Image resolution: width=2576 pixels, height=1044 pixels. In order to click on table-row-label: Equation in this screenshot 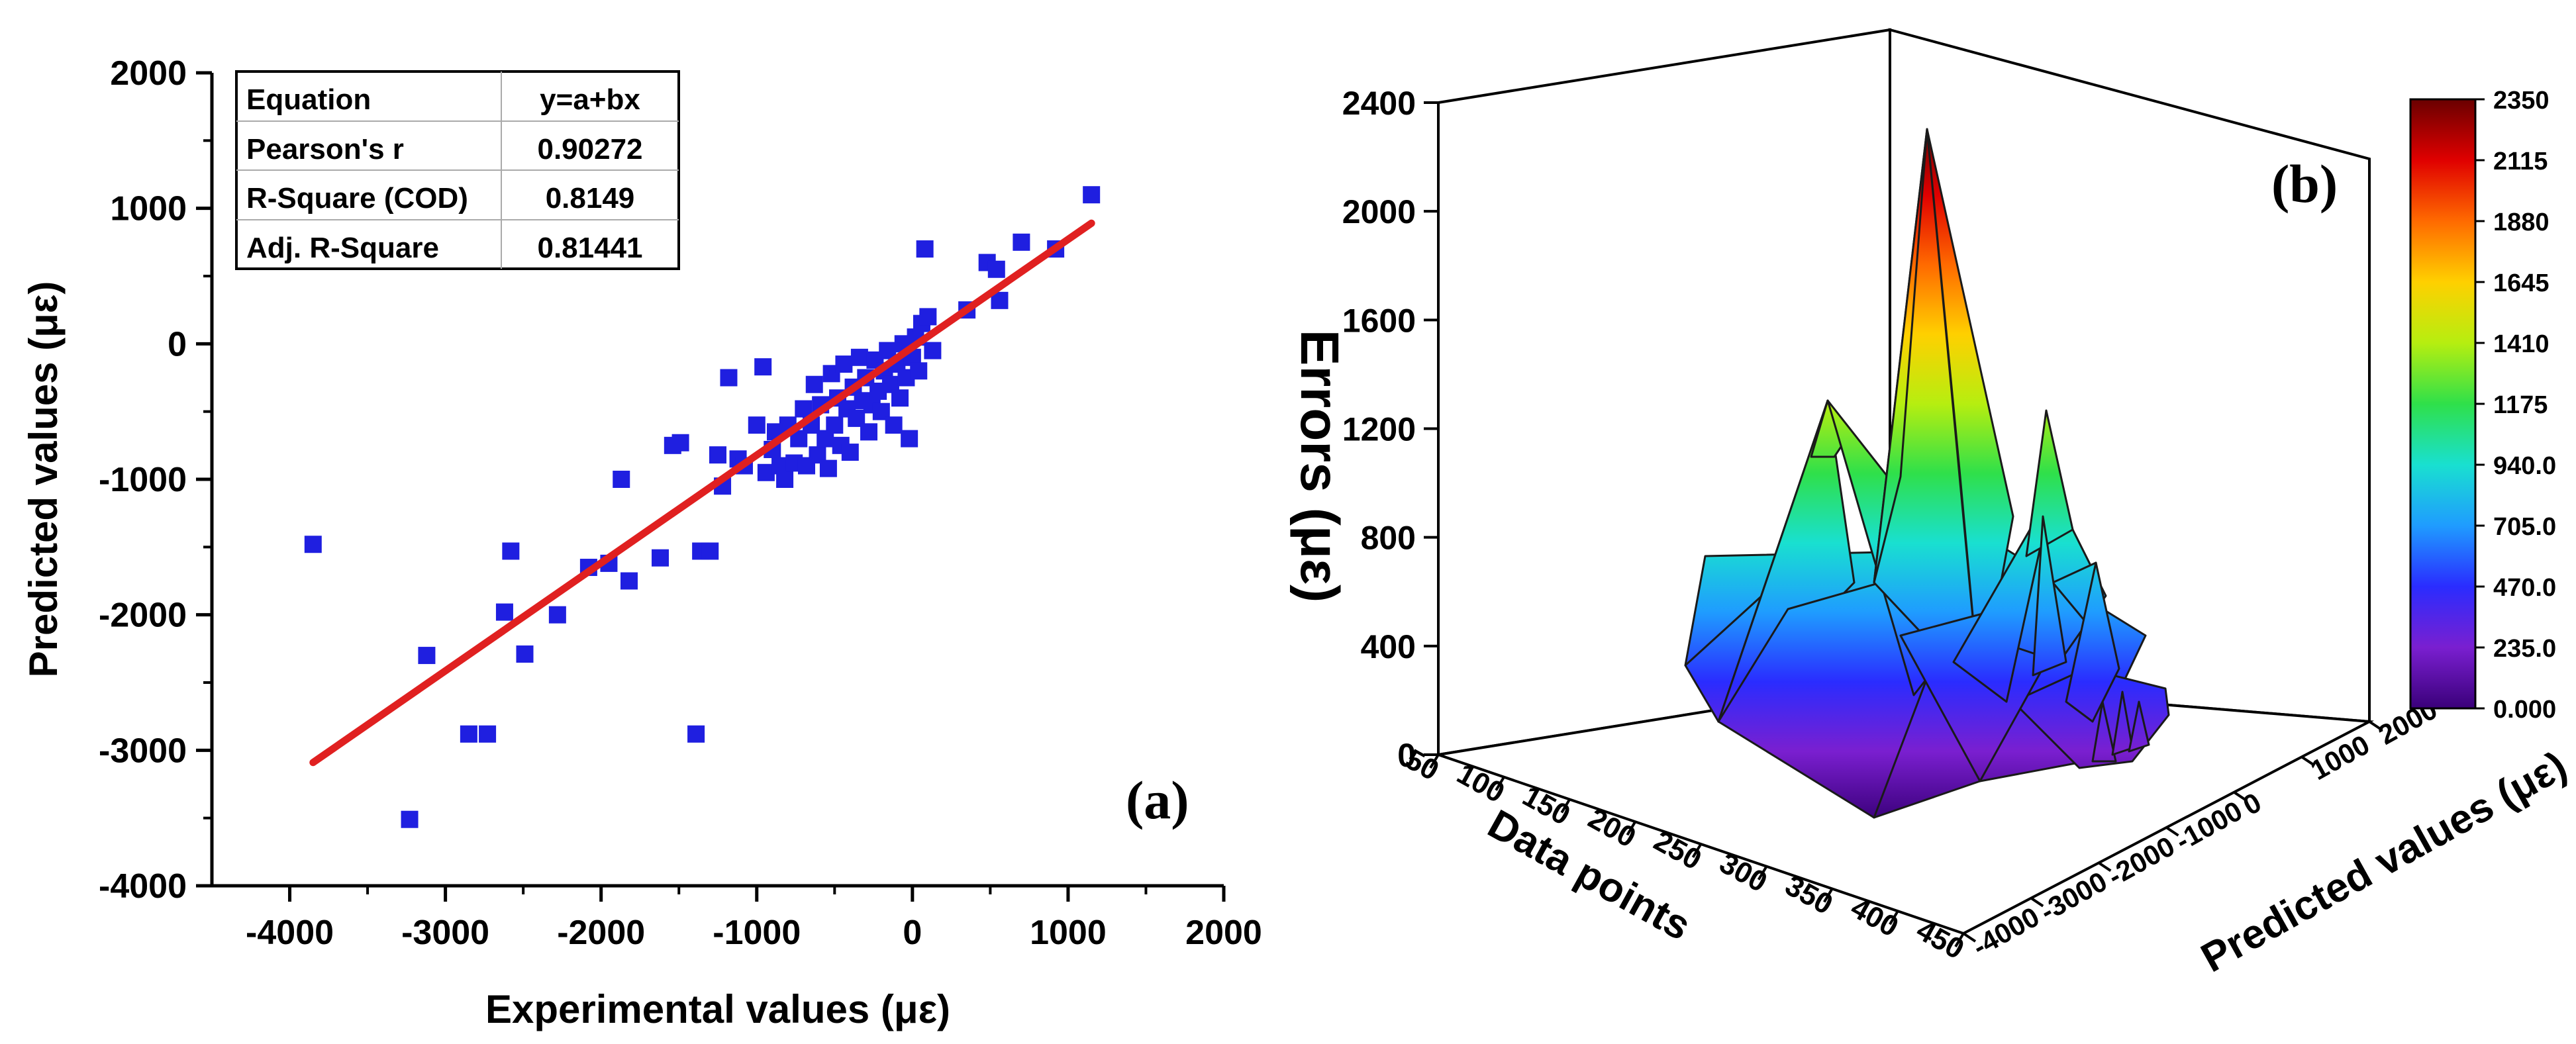, I will do `click(308, 99)`.